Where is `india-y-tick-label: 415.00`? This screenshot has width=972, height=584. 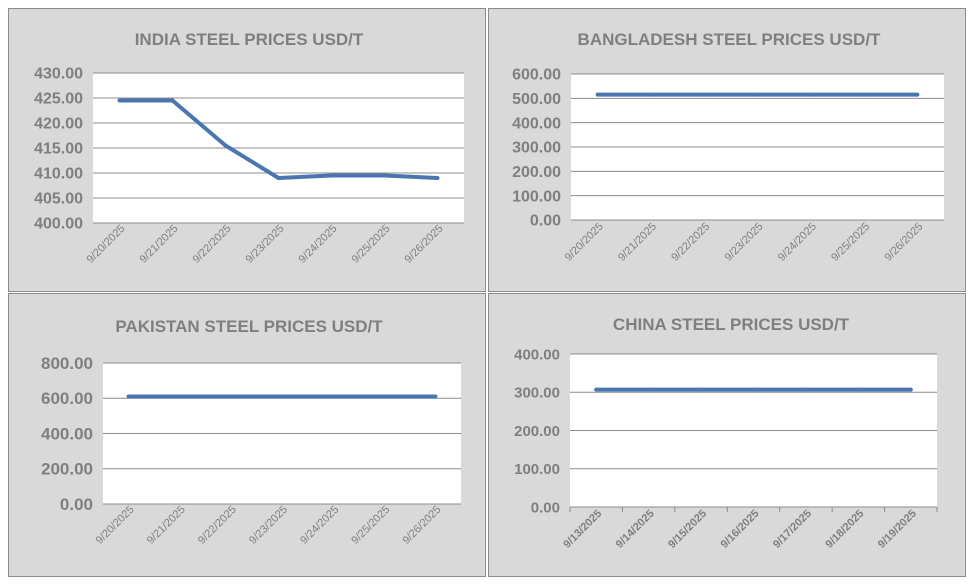
india-y-tick-label: 415.00 is located at coordinates (58, 149).